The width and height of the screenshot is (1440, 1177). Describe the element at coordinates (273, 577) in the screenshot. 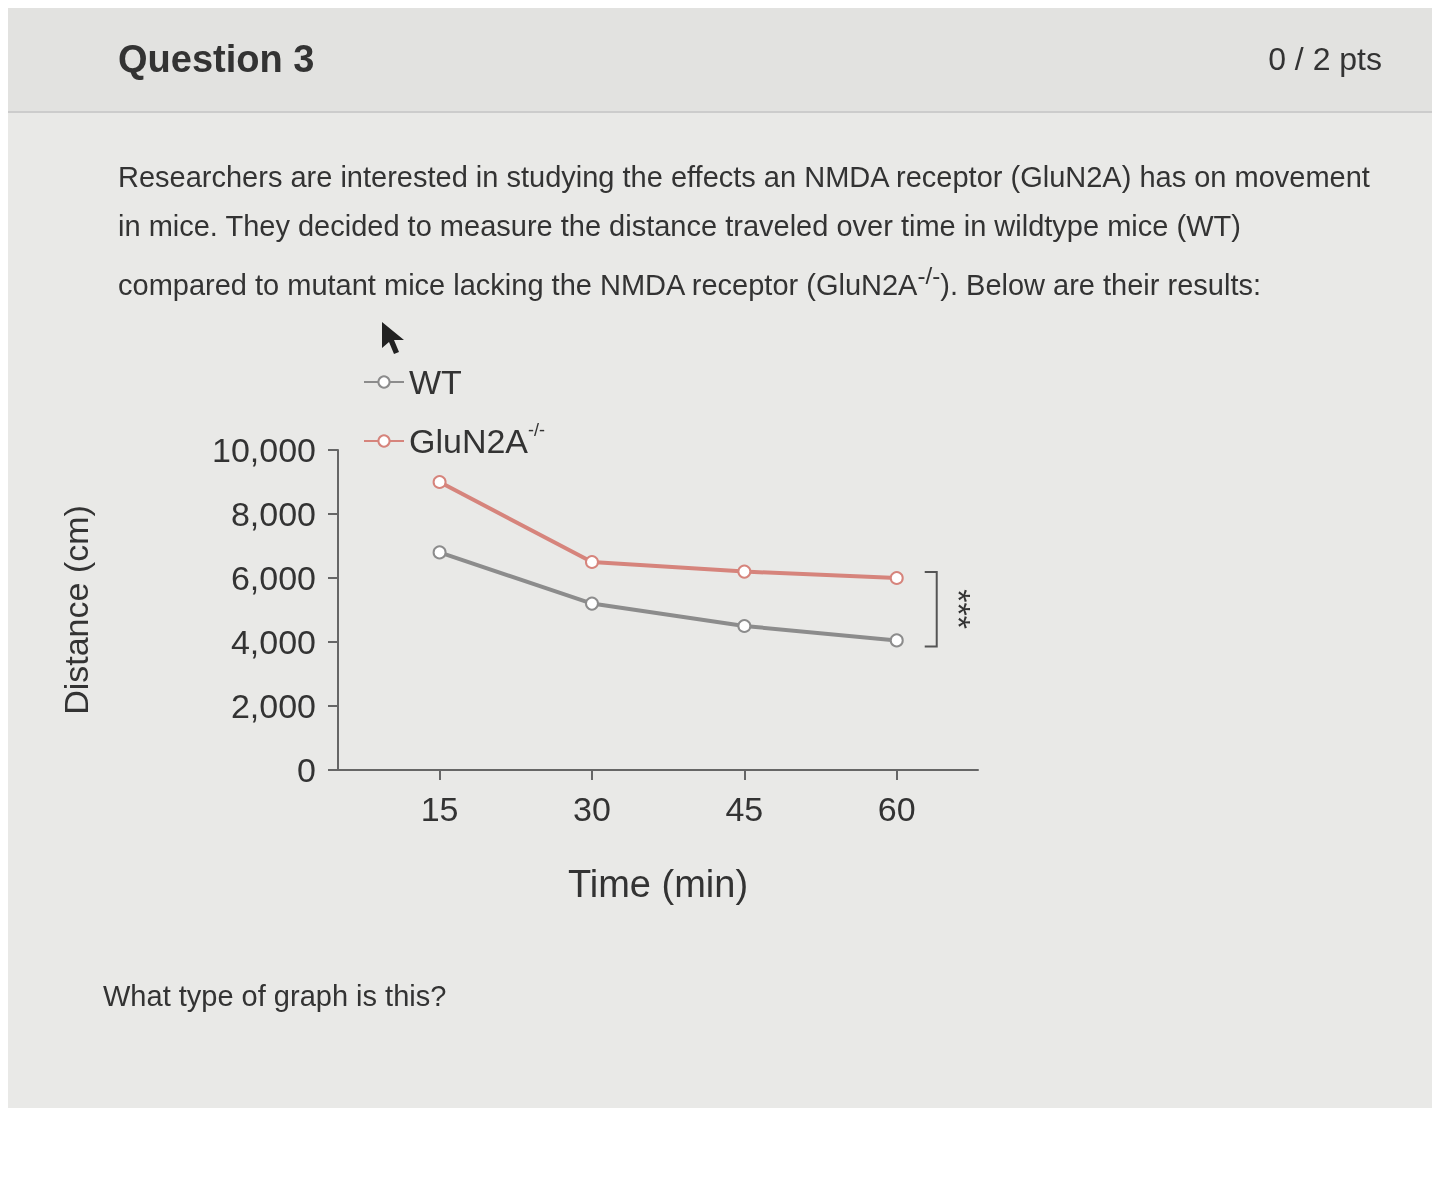

I see `y-tick-label: 6,000` at that location.